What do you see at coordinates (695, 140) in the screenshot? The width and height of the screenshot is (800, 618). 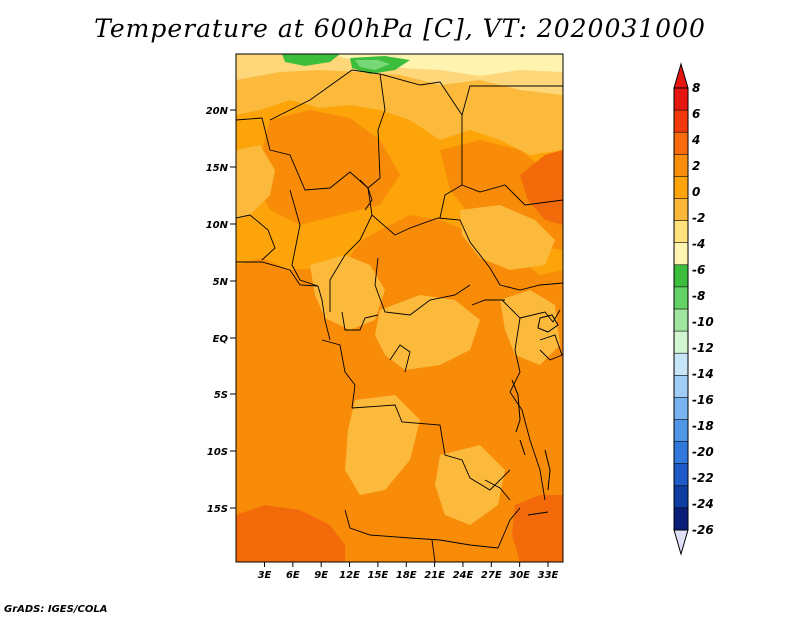 I see `colorbar-label: 4` at bounding box center [695, 140].